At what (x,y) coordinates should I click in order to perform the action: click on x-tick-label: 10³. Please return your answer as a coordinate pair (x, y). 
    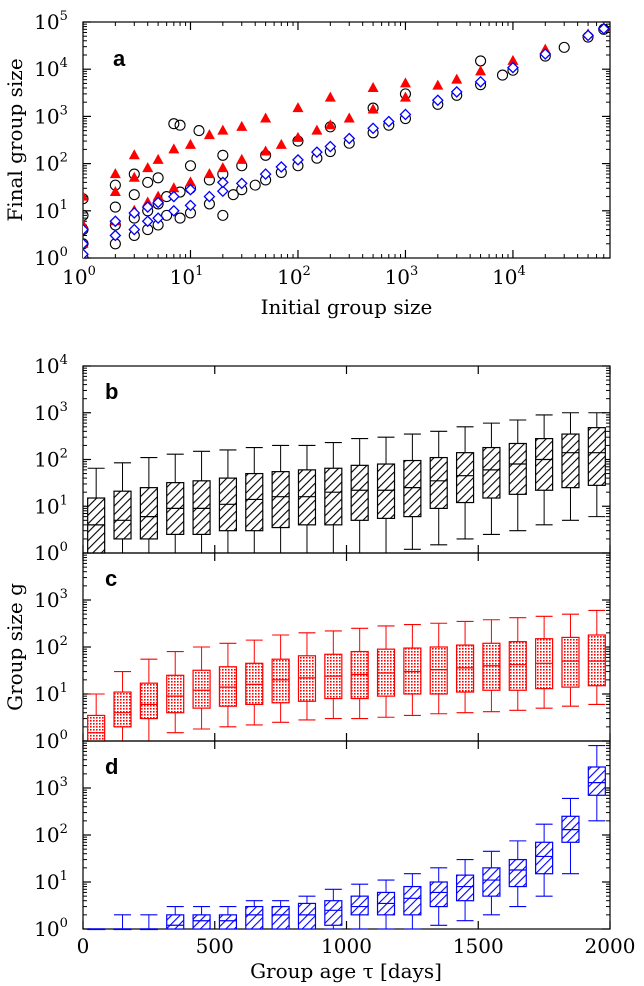
    Looking at the image, I should click on (402, 276).